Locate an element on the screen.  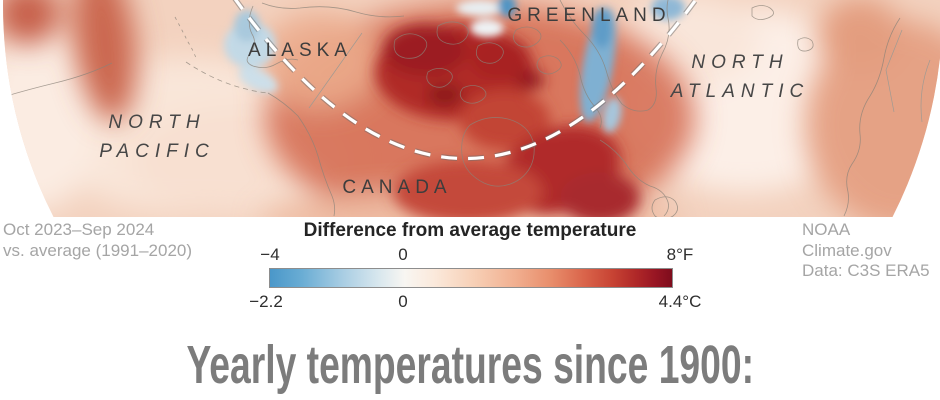
celsius-zero-tick: 0 is located at coordinates (403, 301).